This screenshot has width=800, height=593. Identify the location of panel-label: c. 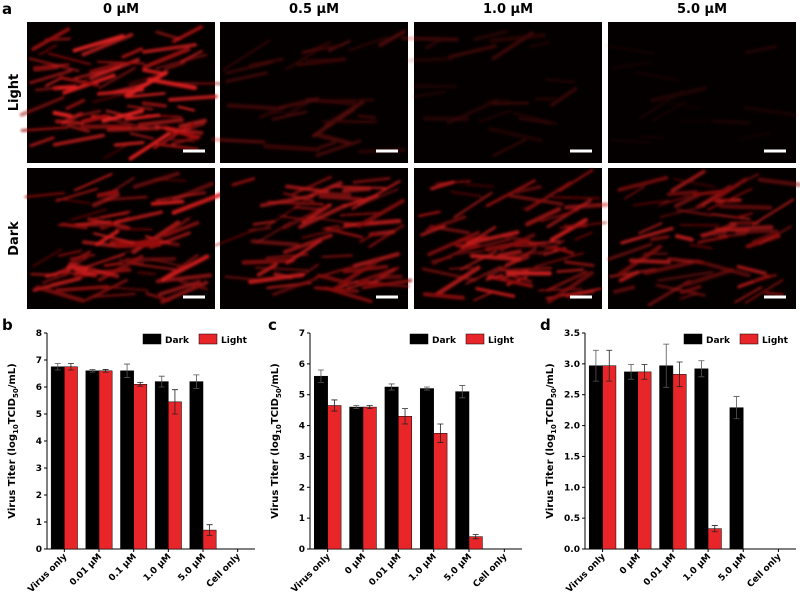
(272, 325).